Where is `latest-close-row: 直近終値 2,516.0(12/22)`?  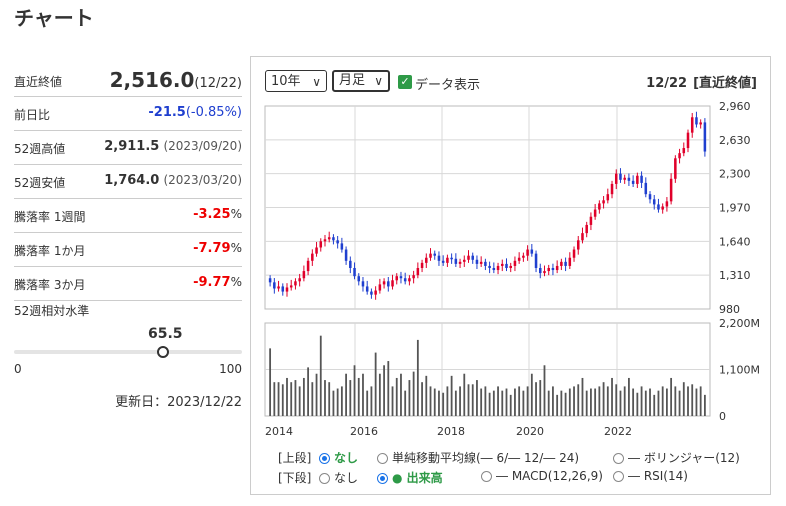
latest-close-row: 直近終値 2,516.0(12/22) is located at coordinates (128, 80).